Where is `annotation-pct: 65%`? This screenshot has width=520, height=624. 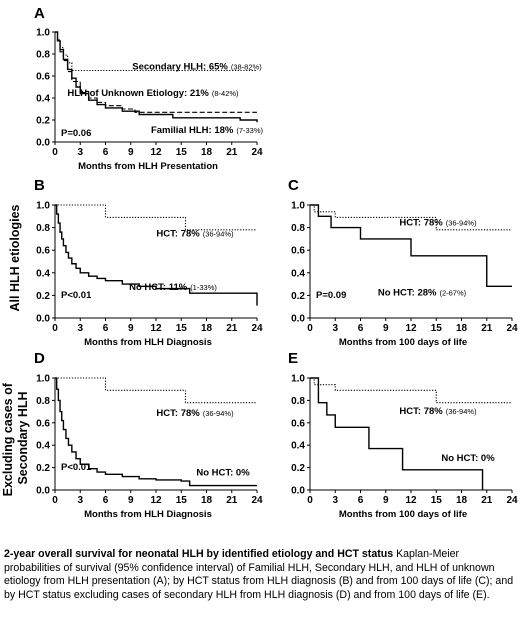
annotation-pct: 65% is located at coordinates (219, 66).